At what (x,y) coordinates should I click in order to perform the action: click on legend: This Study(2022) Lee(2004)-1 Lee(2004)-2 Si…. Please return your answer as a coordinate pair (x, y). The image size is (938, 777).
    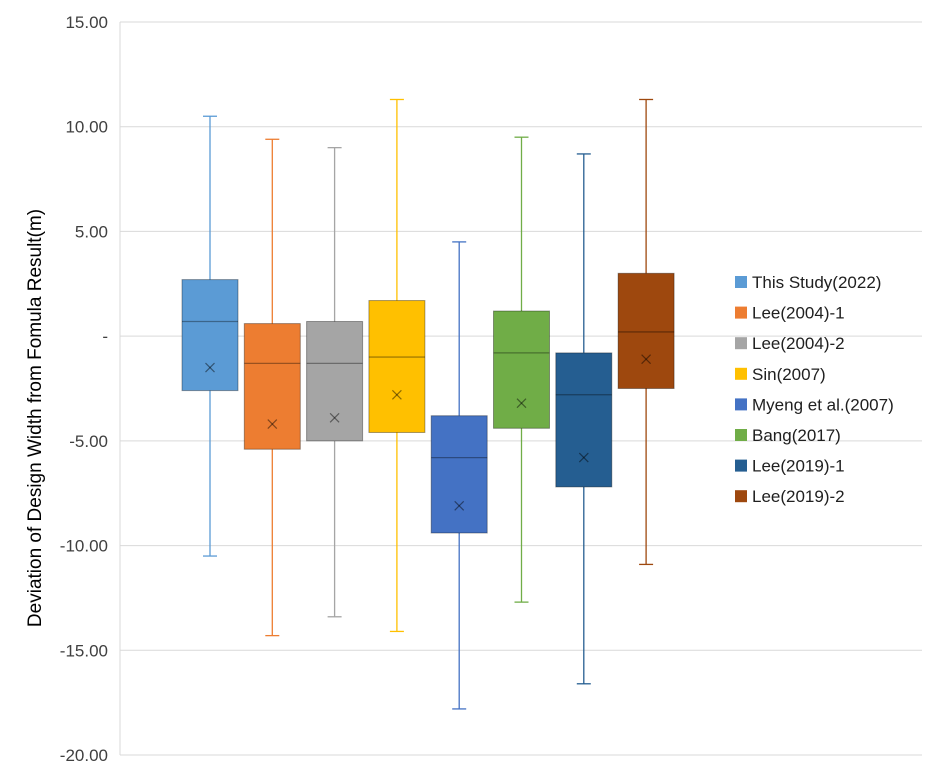
    Looking at the image, I should click on (814, 389).